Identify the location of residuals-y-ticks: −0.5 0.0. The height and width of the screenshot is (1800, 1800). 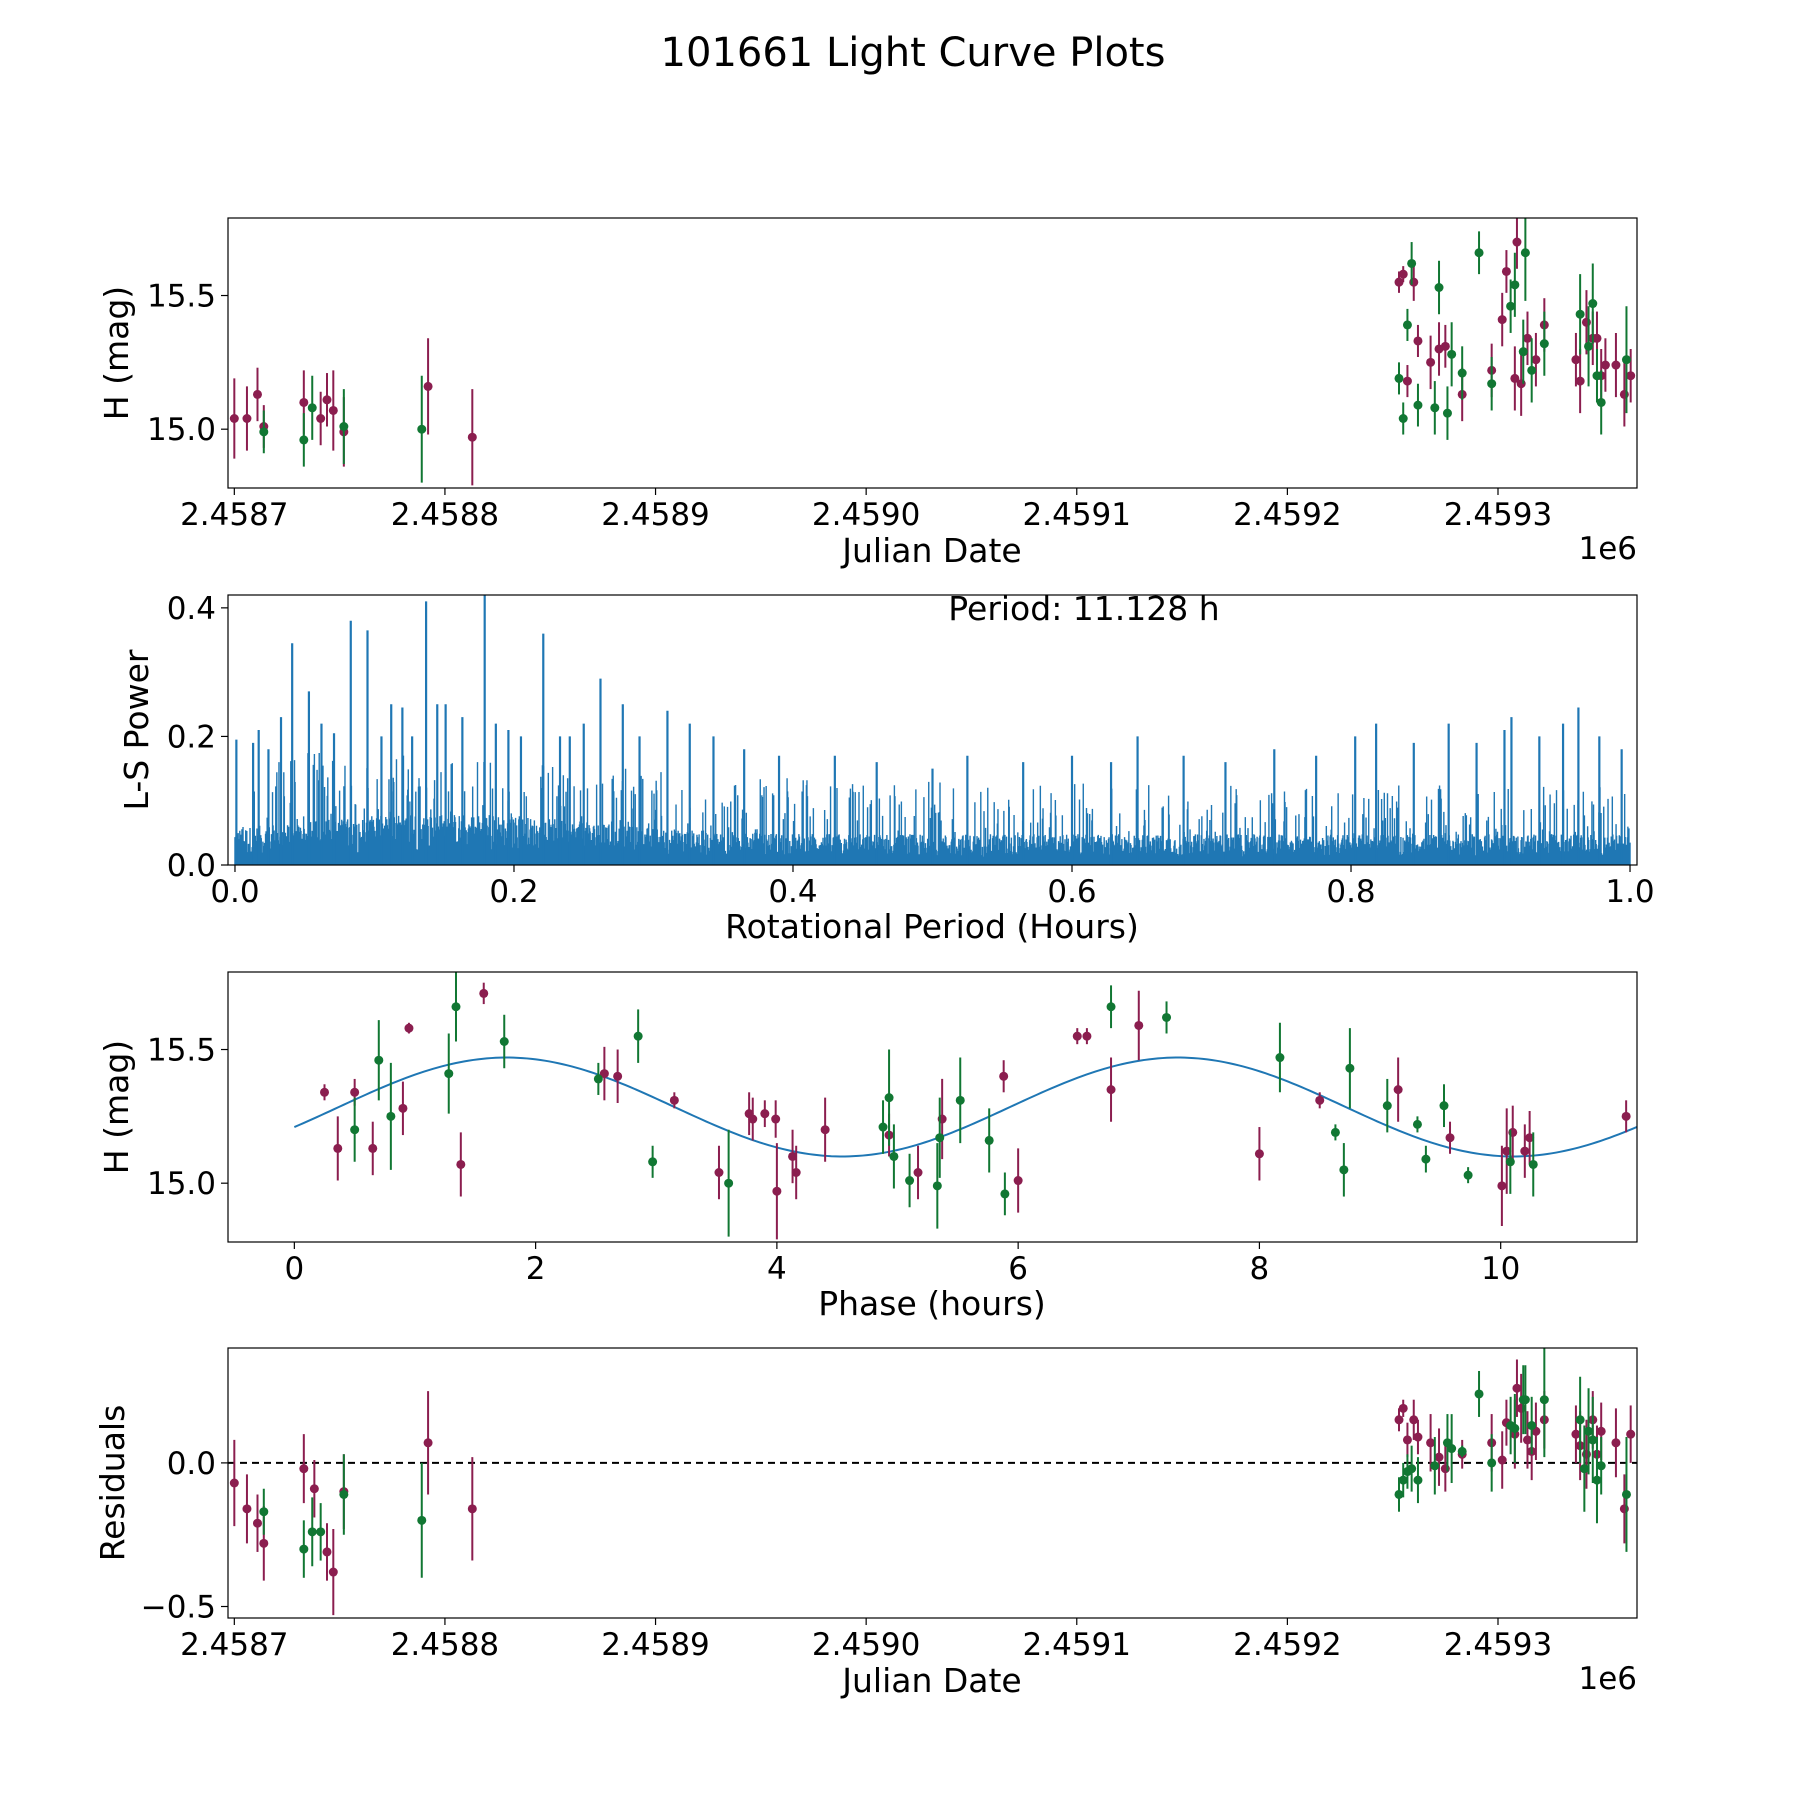
(184, 1536).